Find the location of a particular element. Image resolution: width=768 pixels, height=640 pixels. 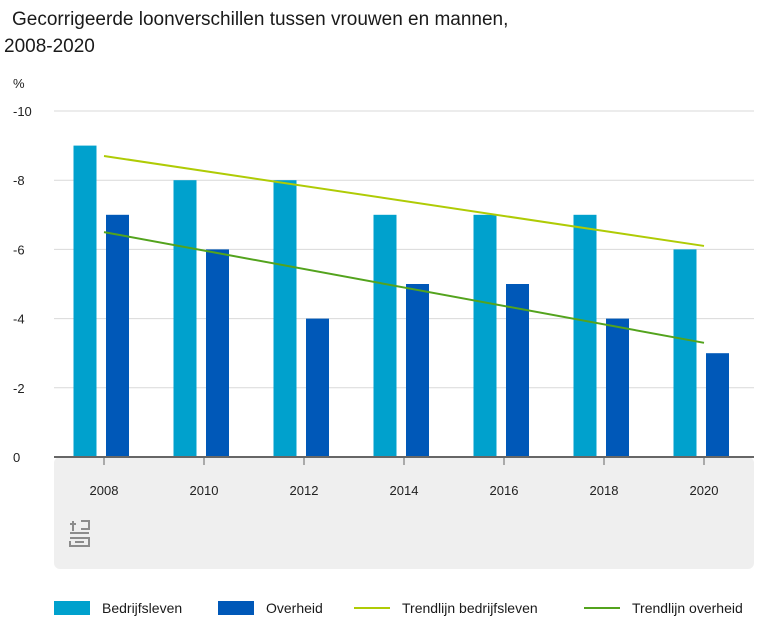

chart-title-line-2: 2008-2020 is located at coordinates (49, 46).